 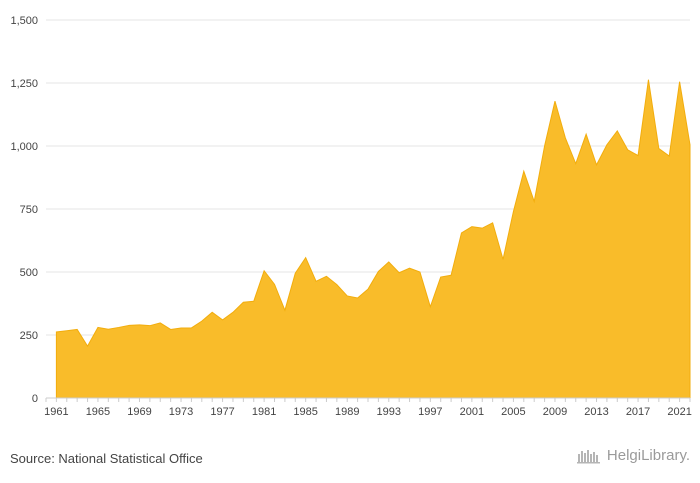 What do you see at coordinates (679, 412) in the screenshot?
I see `x-tick-label: 2021` at bounding box center [679, 412].